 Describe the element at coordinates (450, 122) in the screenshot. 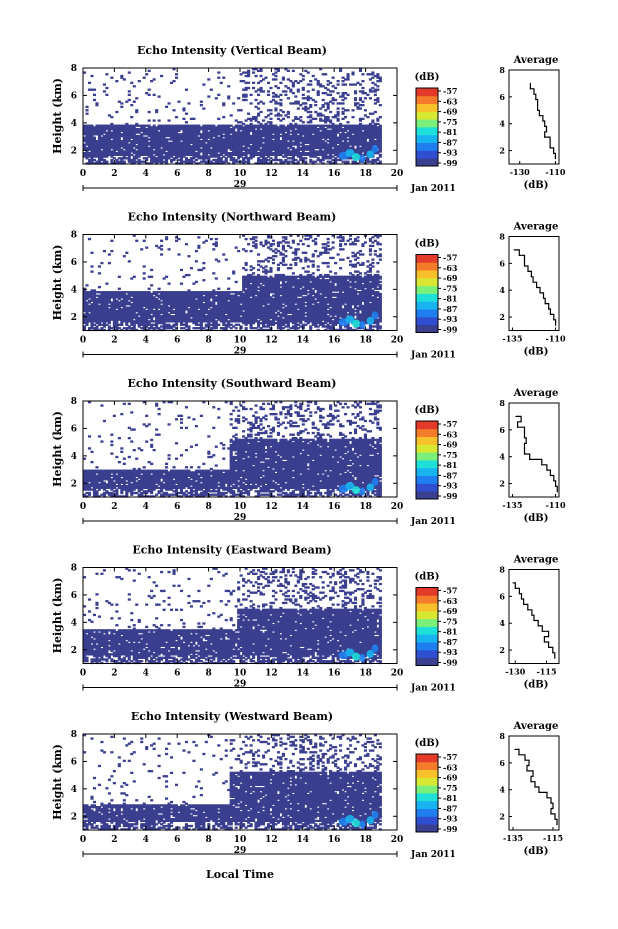

I see `colorbar-tick-label: -75` at that location.